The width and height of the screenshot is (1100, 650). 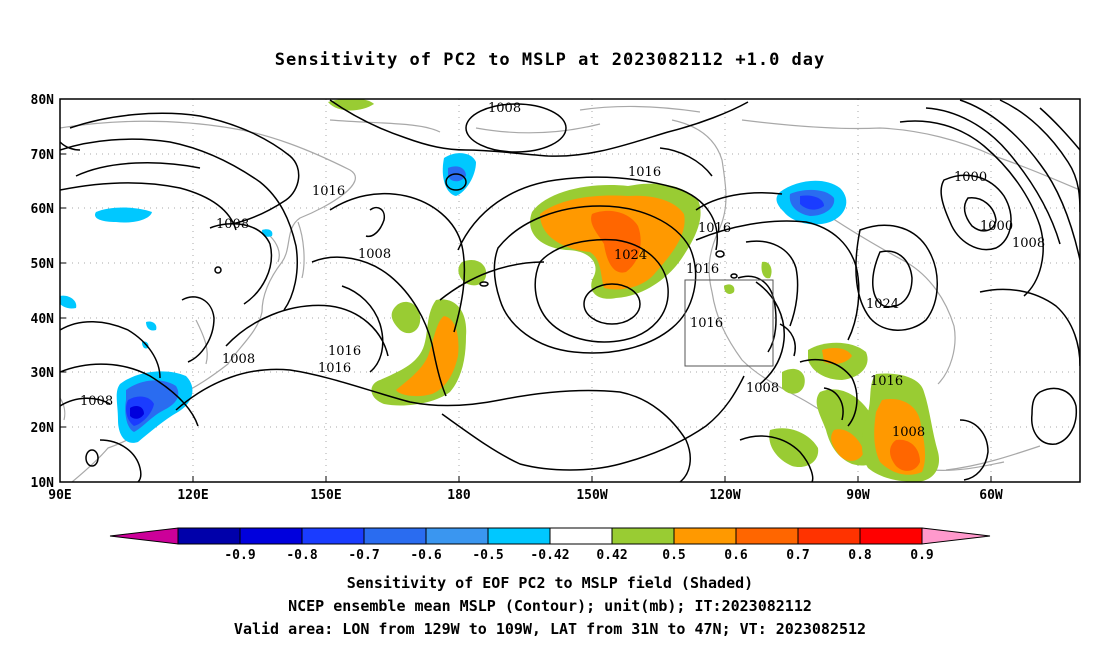 What do you see at coordinates (956, 536) in the screenshot?
I see `colorbar-extend-high` at bounding box center [956, 536].